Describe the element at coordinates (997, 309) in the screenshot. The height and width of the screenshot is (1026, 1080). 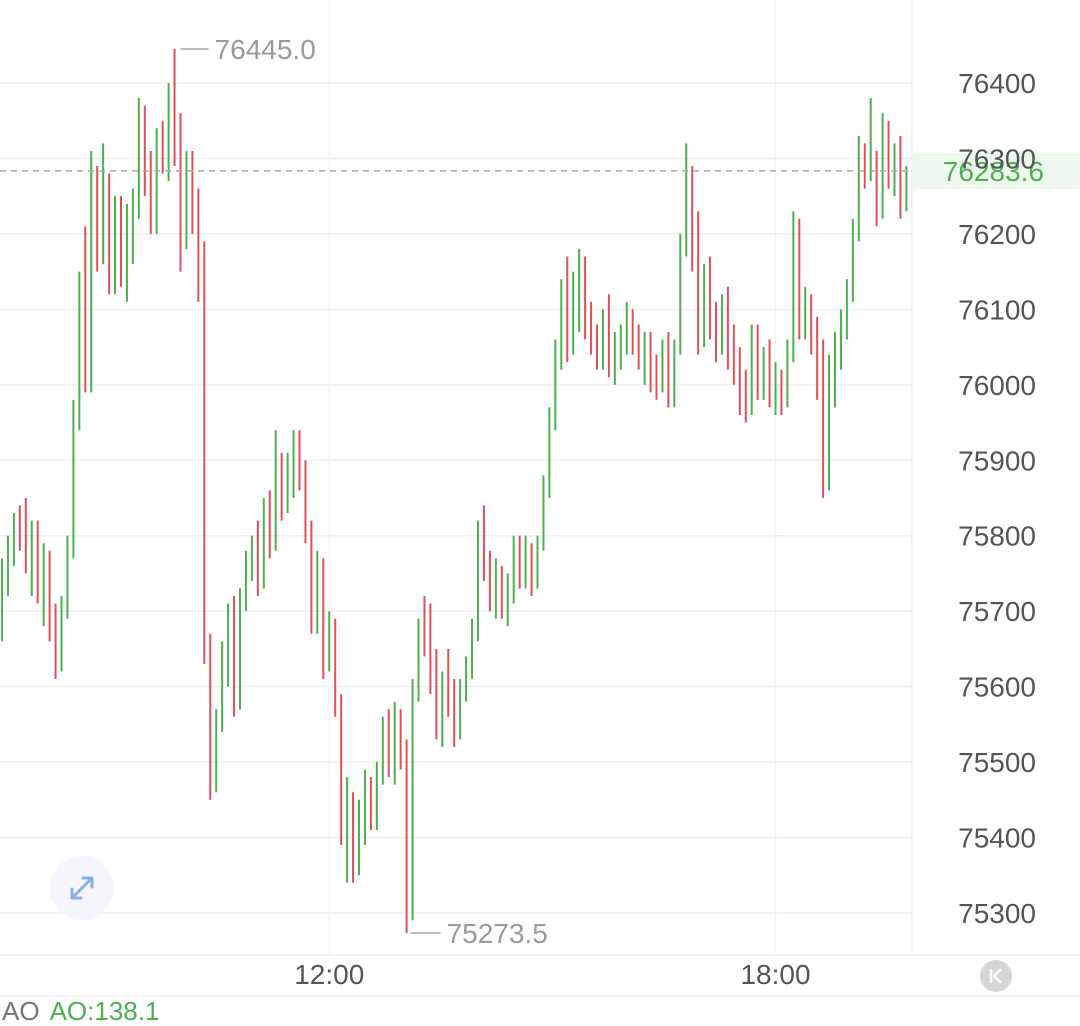
I see `y-tick-label: 76100` at that location.